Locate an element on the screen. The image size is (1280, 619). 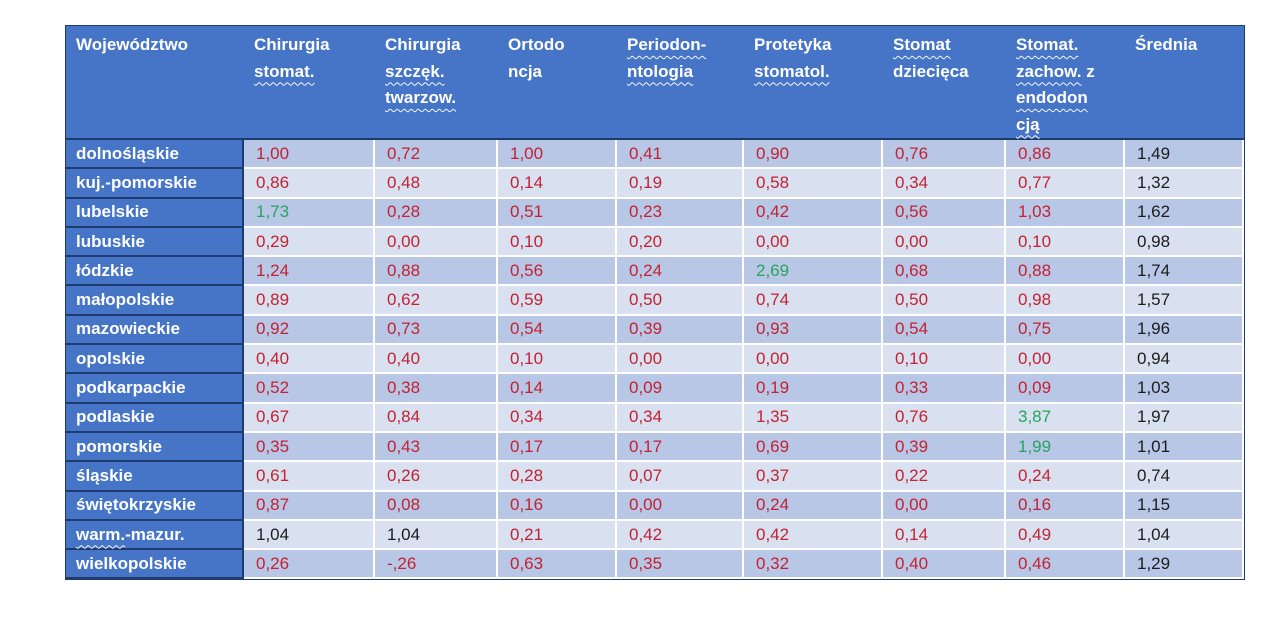
value-cell: 0,77 is located at coordinates (1065, 184).